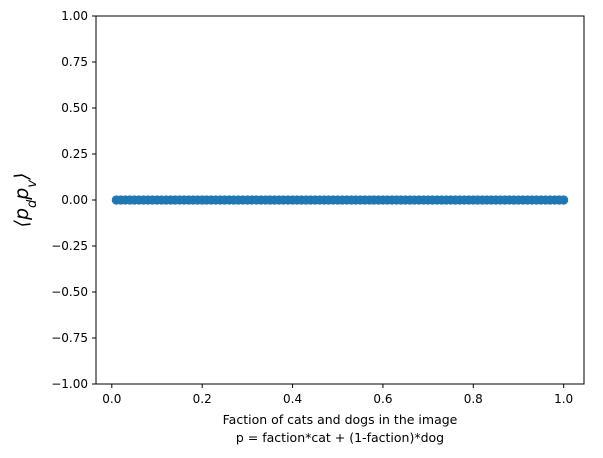  Describe the element at coordinates (74, 154) in the screenshot. I see `y-tick-label: 0.25` at that location.